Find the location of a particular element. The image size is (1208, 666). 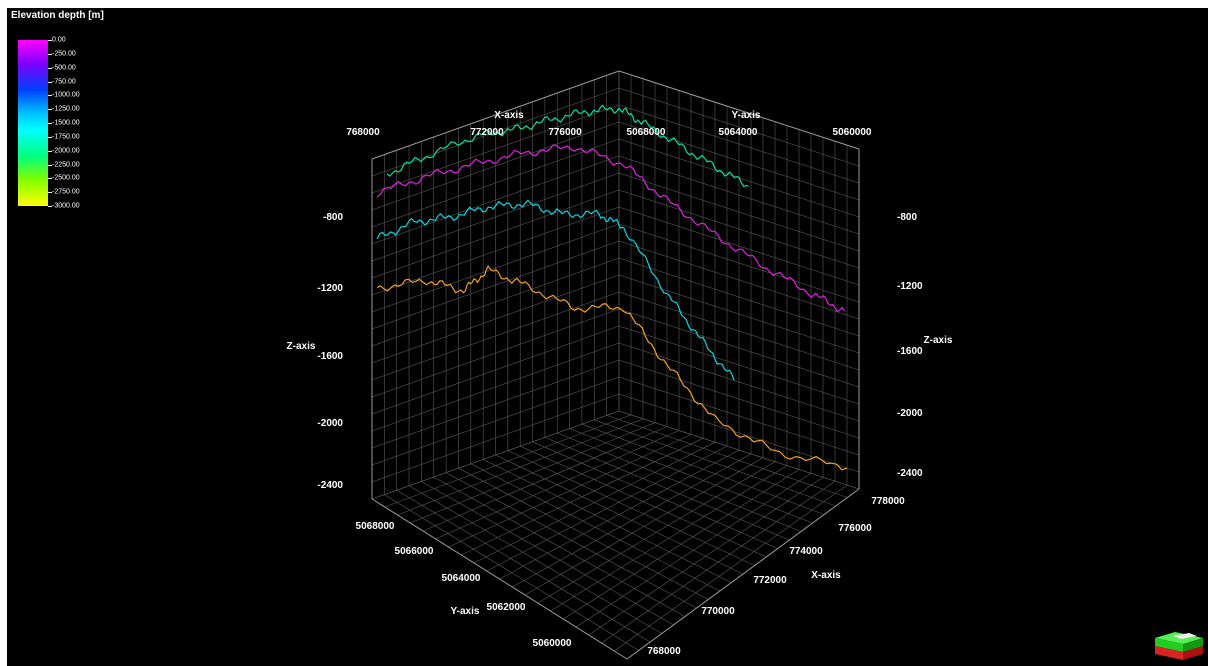

x-top-tick-label: 768000 is located at coordinates (363, 132).